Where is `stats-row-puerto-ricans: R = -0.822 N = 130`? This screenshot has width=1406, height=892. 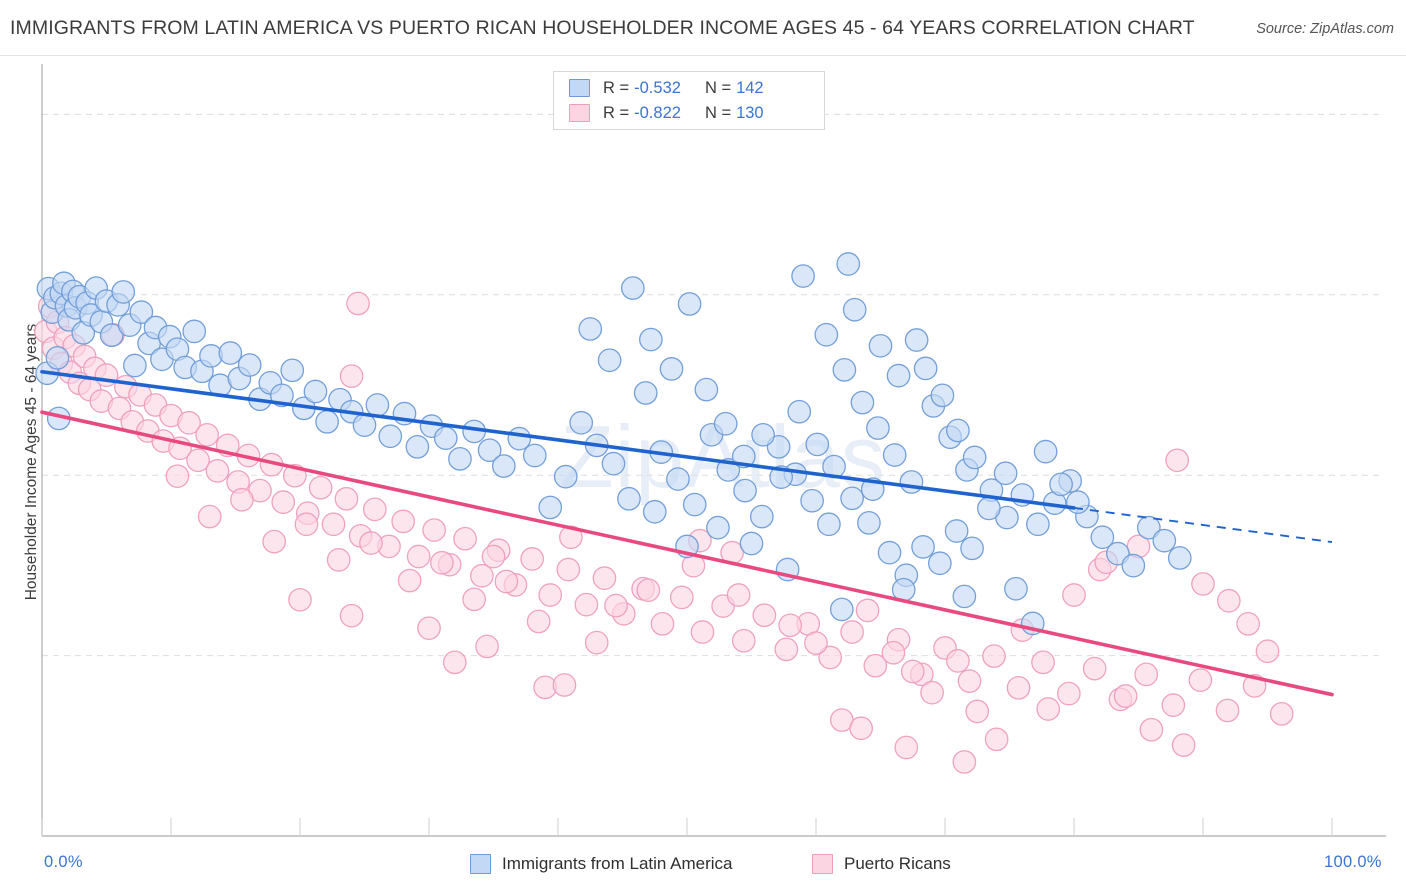
stats-row-puerto-ricans: R = -0.822 N = 130 is located at coordinates (696, 113).